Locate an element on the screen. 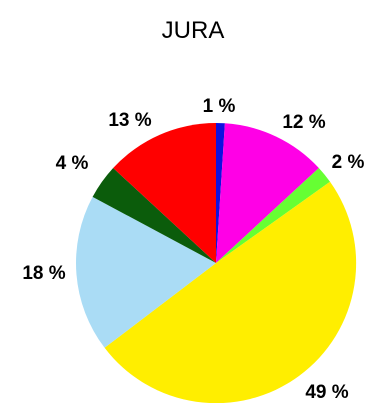  slice-label: 13 % is located at coordinates (129, 120).